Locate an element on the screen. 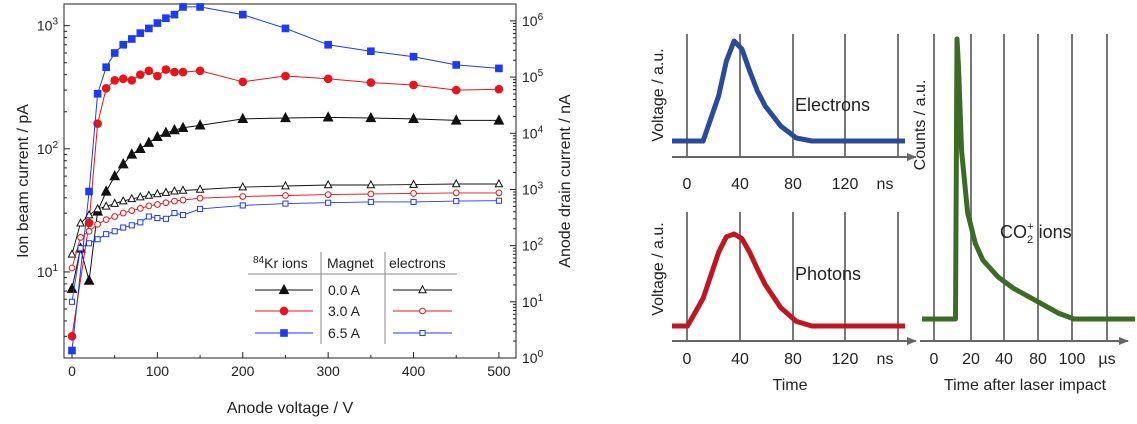  time-tick-label: µs is located at coordinates (1106, 359).